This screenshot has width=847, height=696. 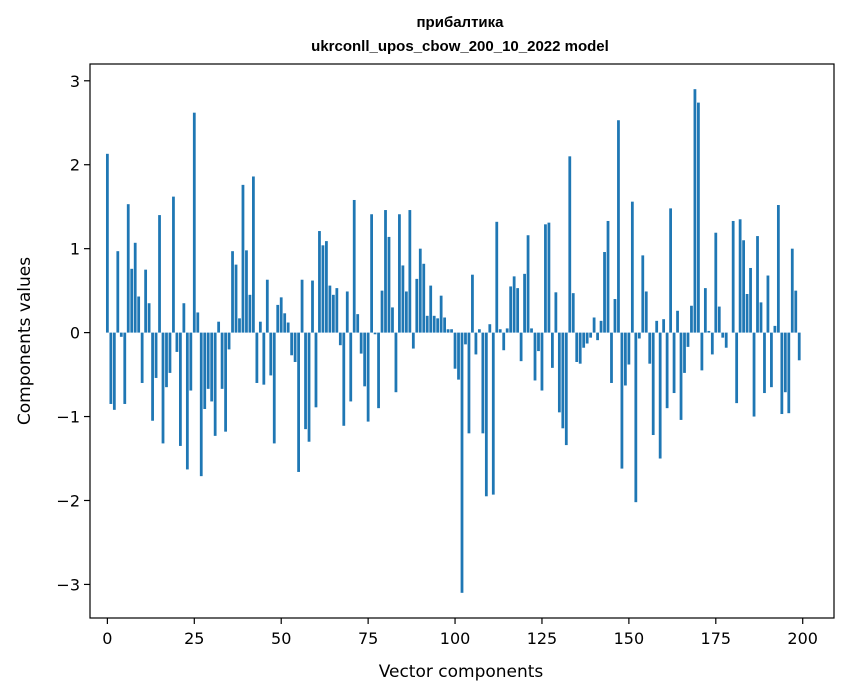 I want to click on x-tick-label: 75, so click(x=368, y=638).